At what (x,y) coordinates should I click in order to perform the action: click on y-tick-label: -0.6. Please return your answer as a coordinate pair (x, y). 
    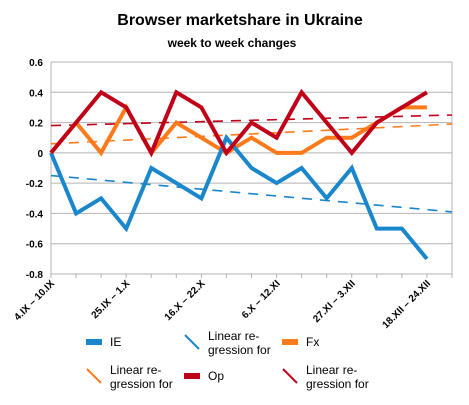
    Looking at the image, I should click on (35, 245).